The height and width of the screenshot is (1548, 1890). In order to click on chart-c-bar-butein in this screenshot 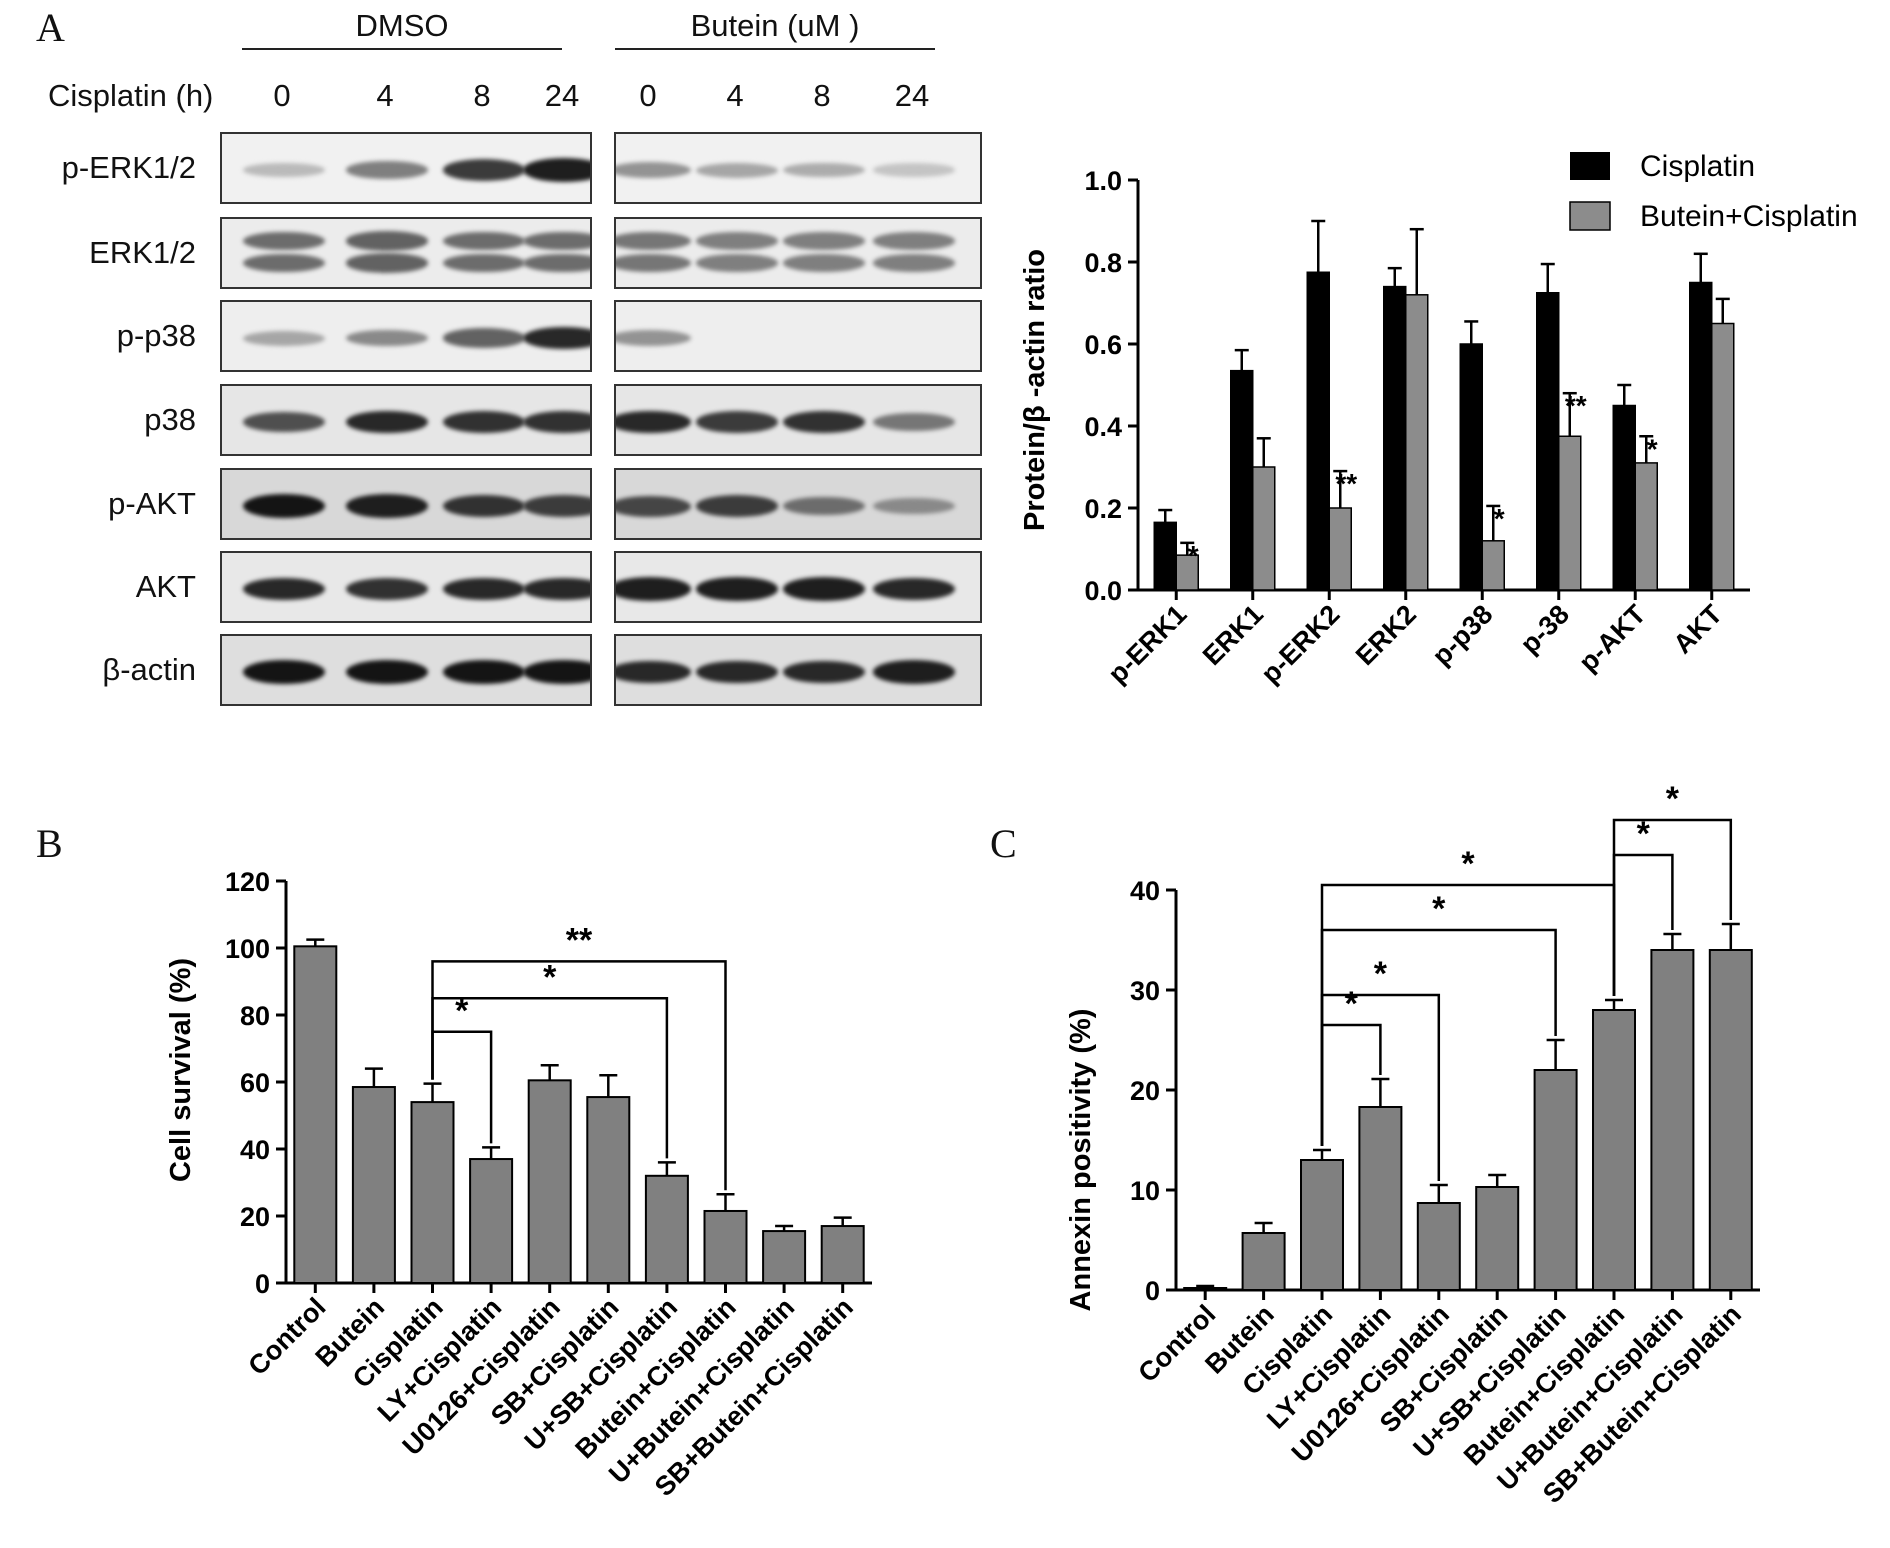, I will do `click(1263, 1261)`.